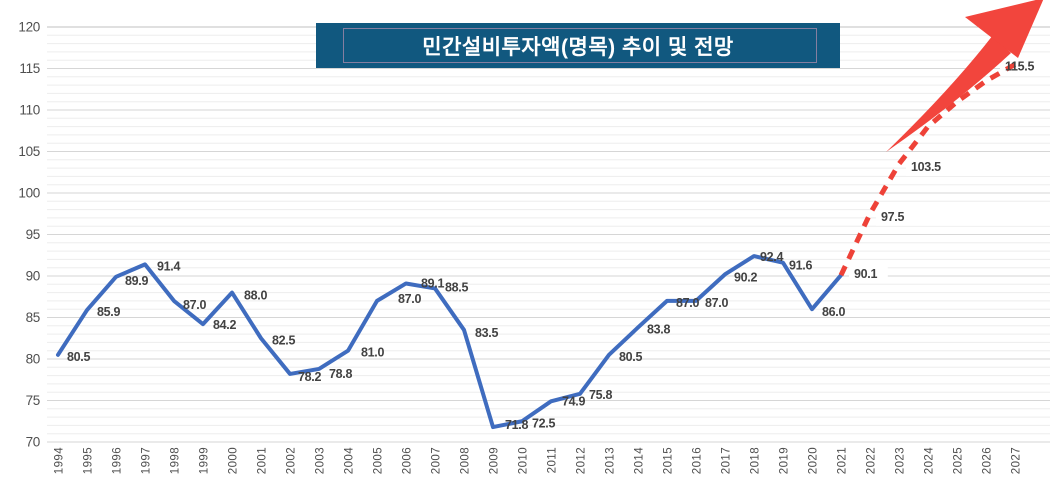  What do you see at coordinates (29, 68) in the screenshot?
I see `y-tick-115: 115` at bounding box center [29, 68].